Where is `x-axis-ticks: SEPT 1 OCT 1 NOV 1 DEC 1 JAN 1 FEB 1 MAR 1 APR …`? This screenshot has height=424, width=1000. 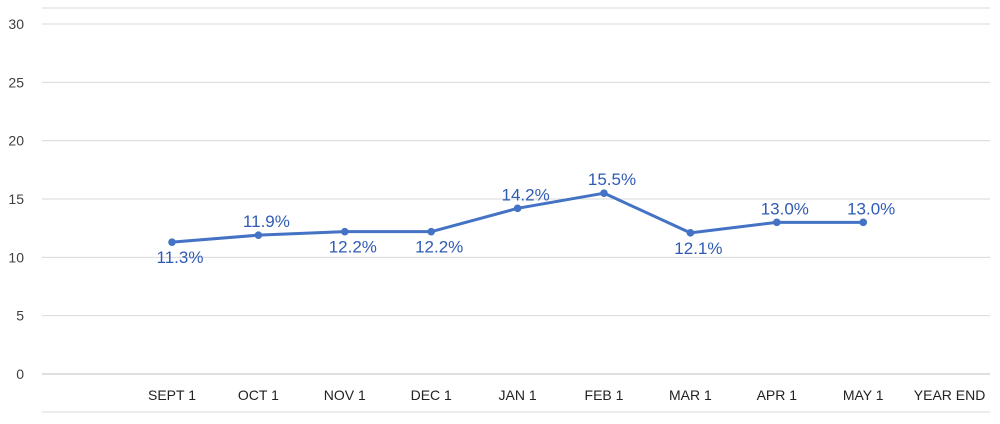
x-axis-ticks: SEPT 1 OCT 1 NOV 1 DEC 1 JAN 1 FEB 1 MAR 1 APR … is located at coordinates (566, 395).